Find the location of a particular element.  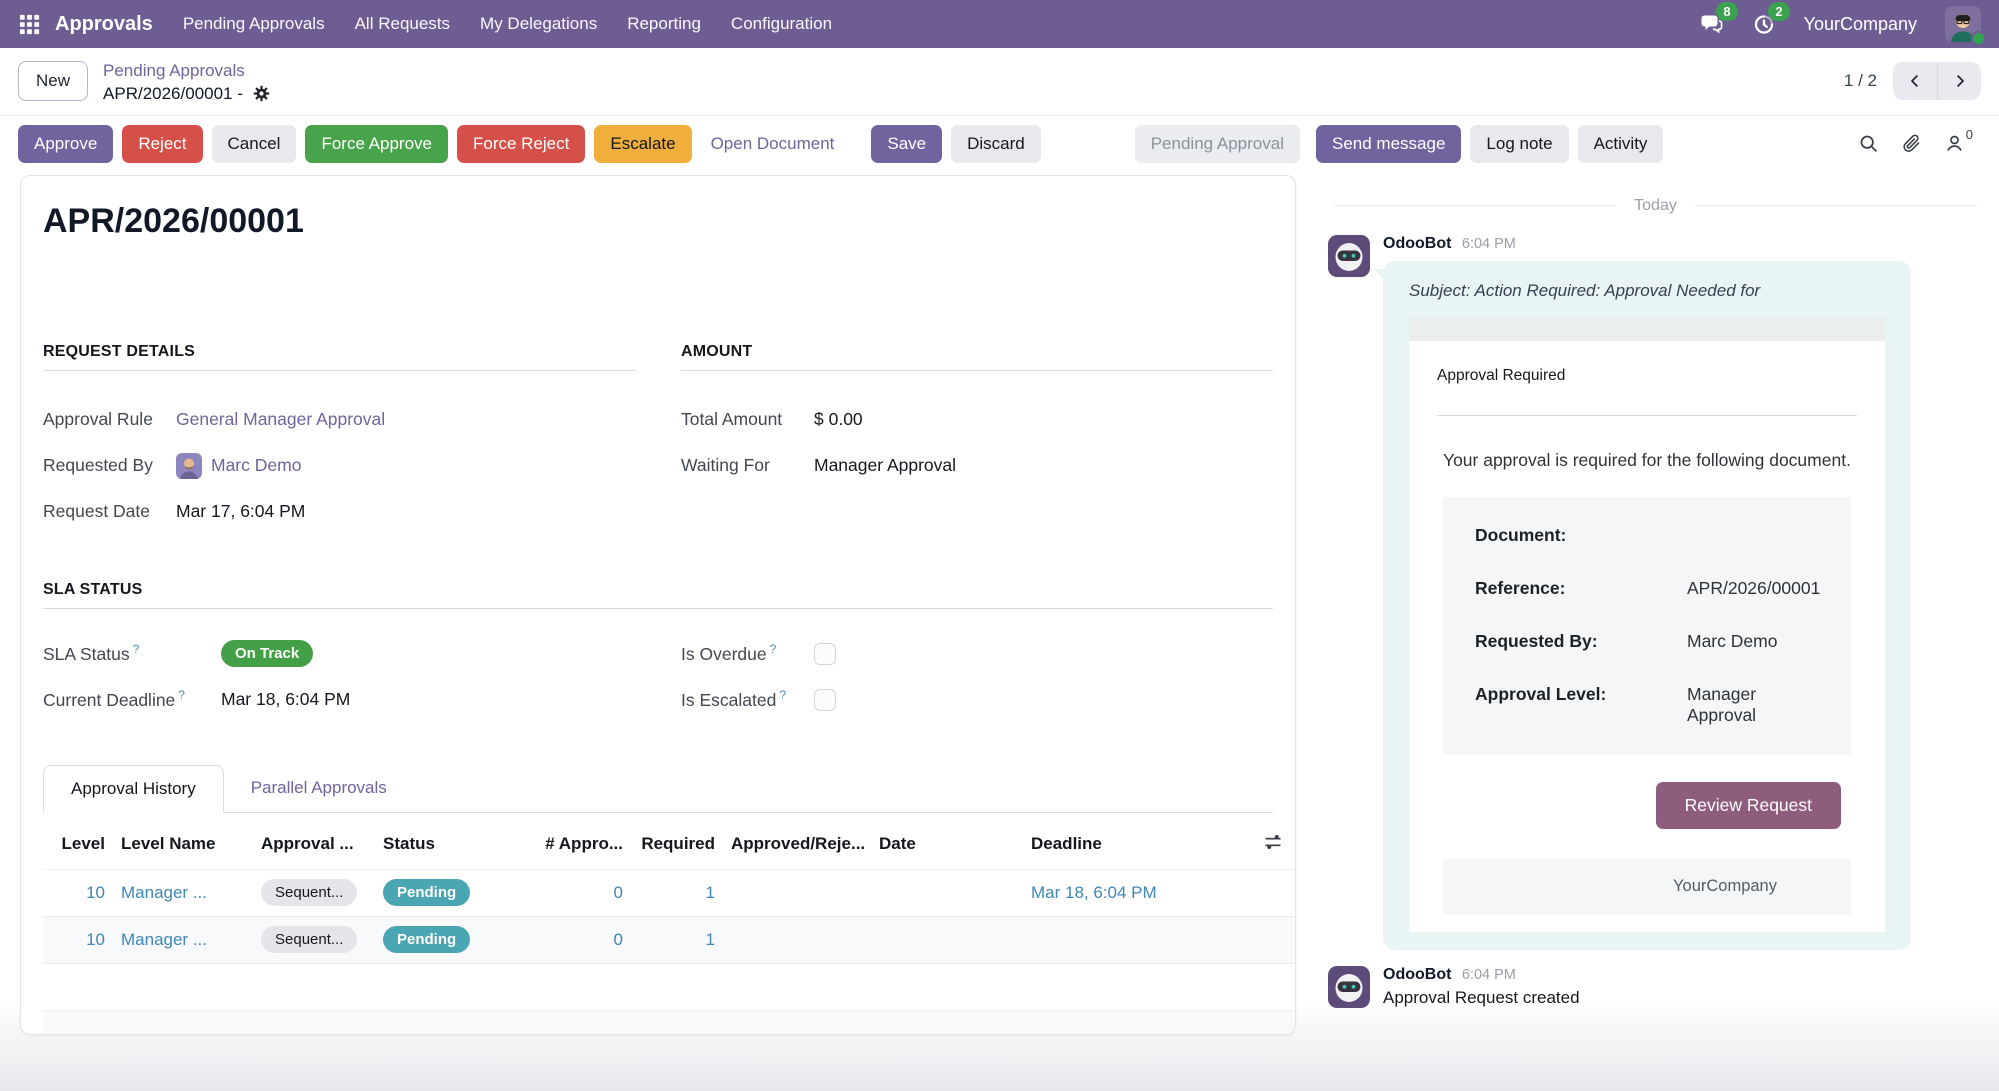

message-body: Approval Request created is located at coordinates (1481, 997).